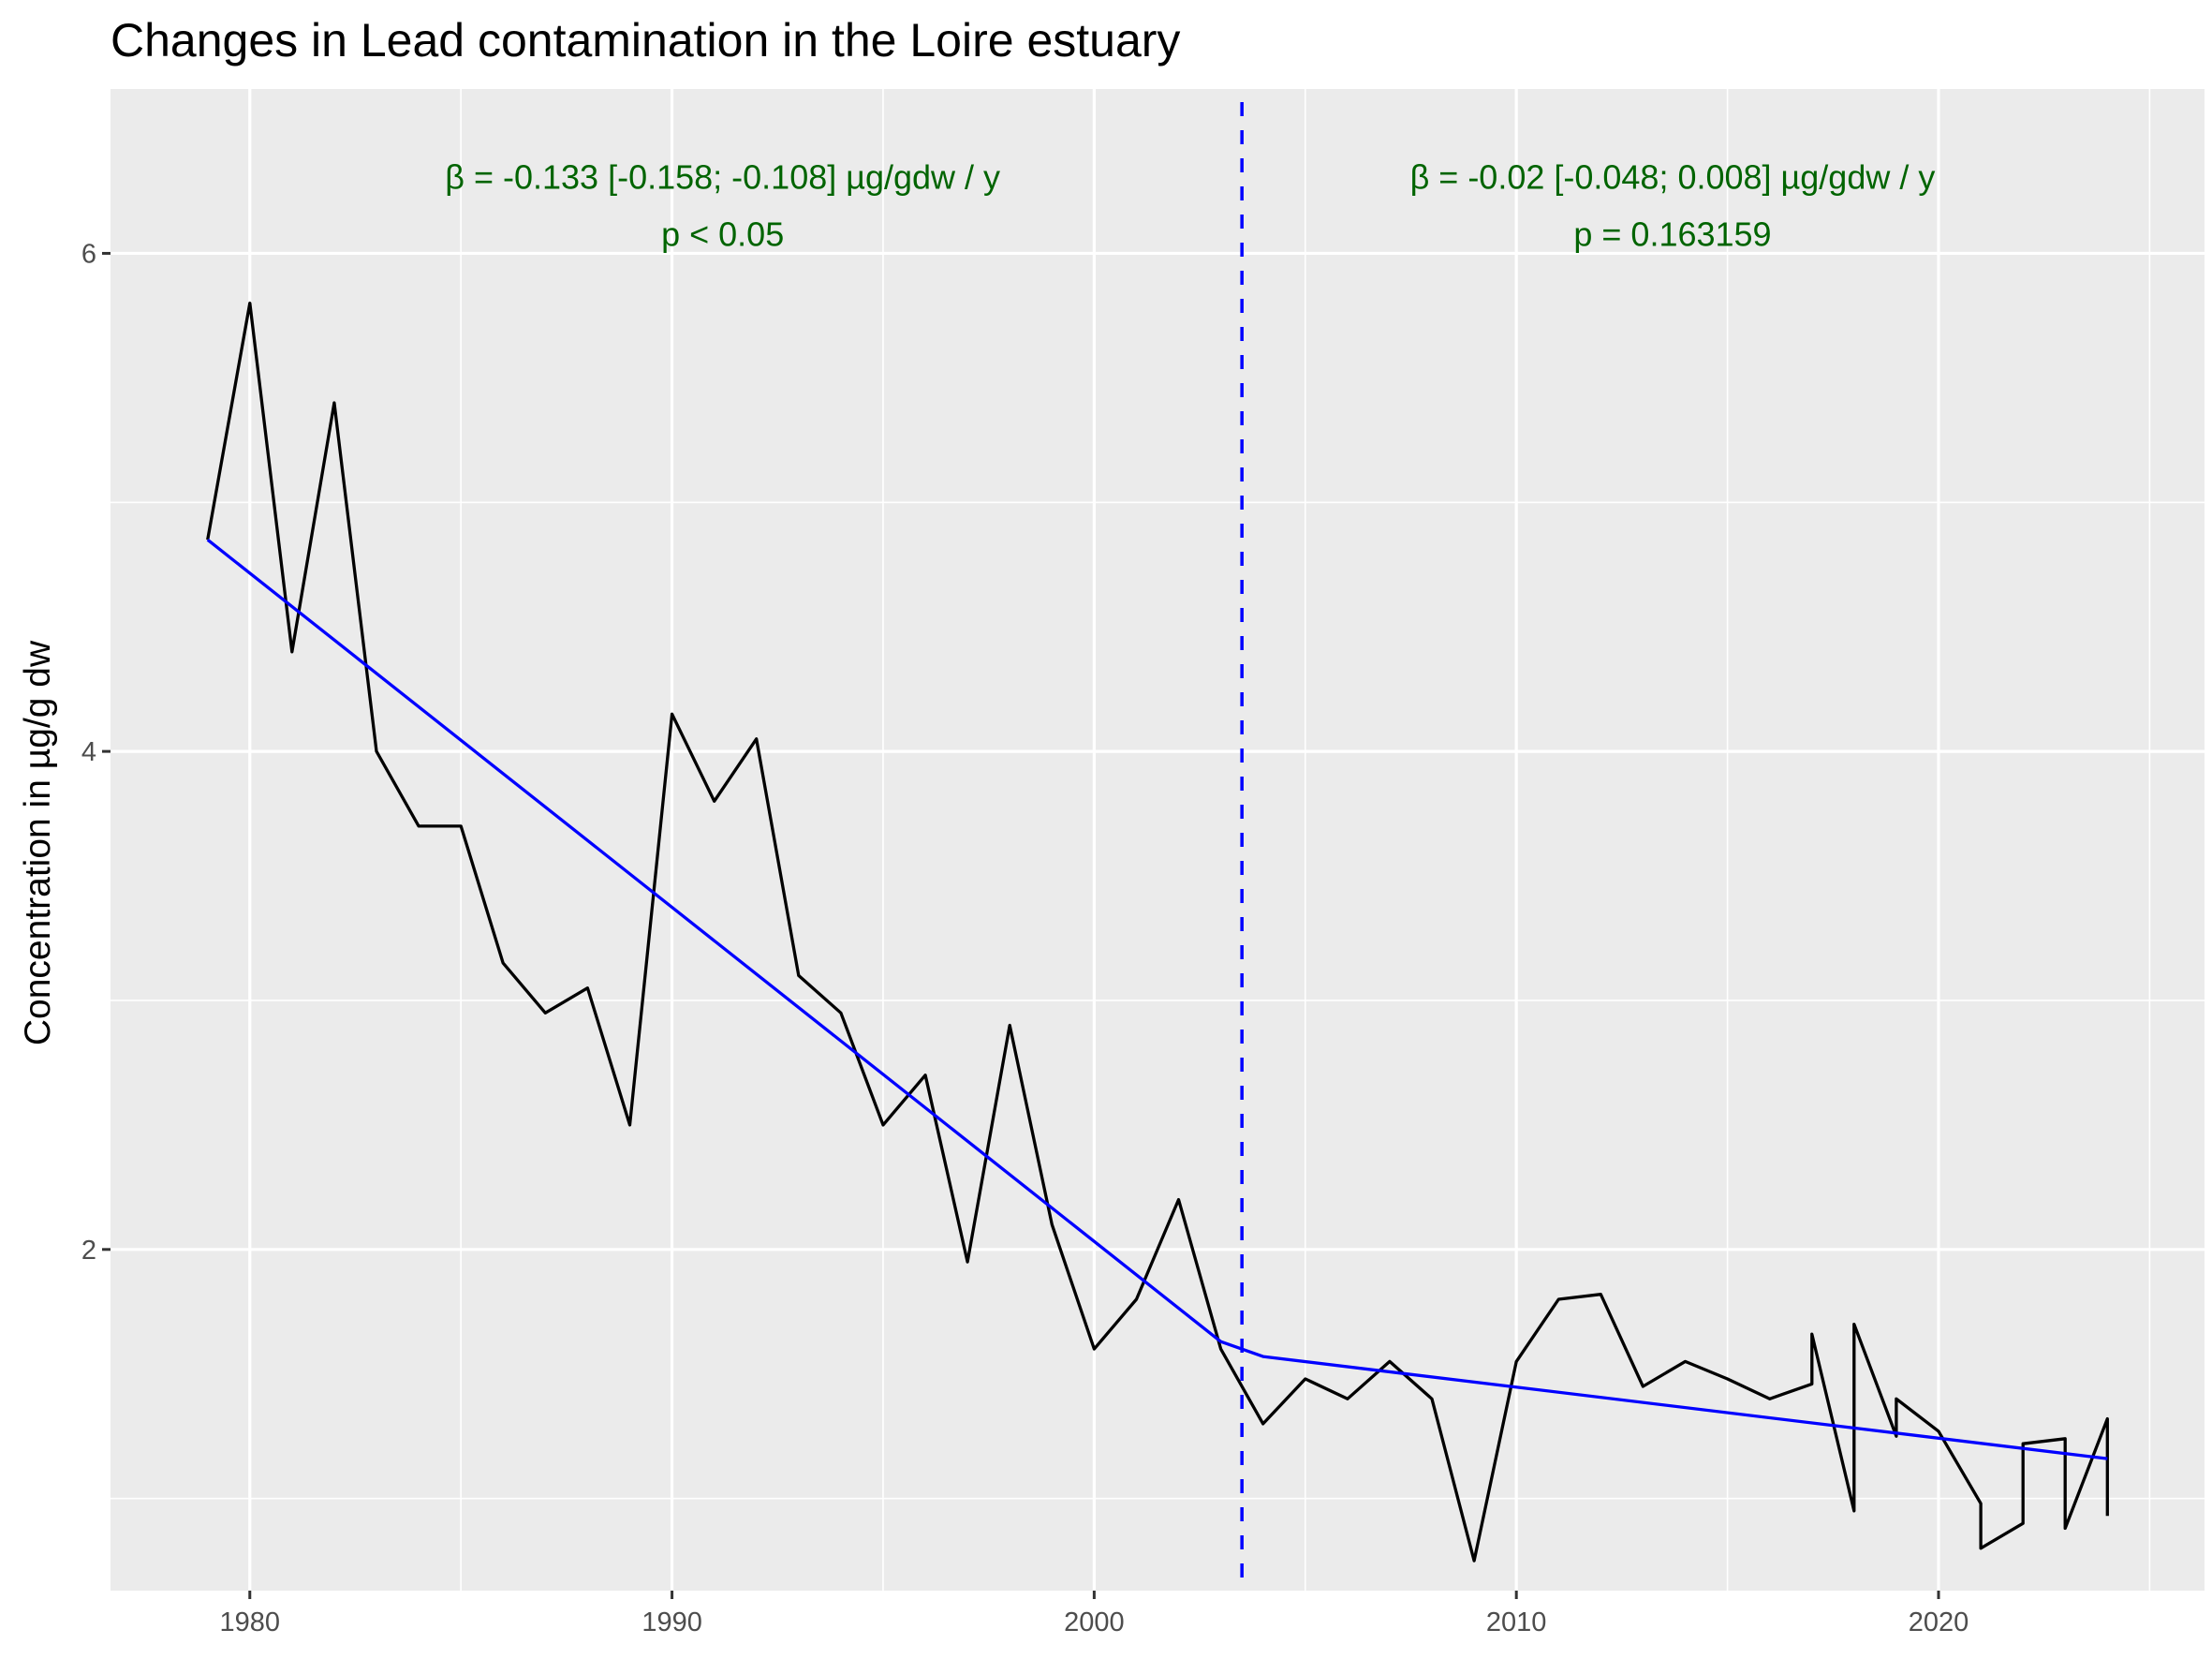 This screenshot has height=1659, width=2212. Describe the element at coordinates (38, 843) in the screenshot. I see `y-axis-label: Concentration in µg/g dw` at that location.